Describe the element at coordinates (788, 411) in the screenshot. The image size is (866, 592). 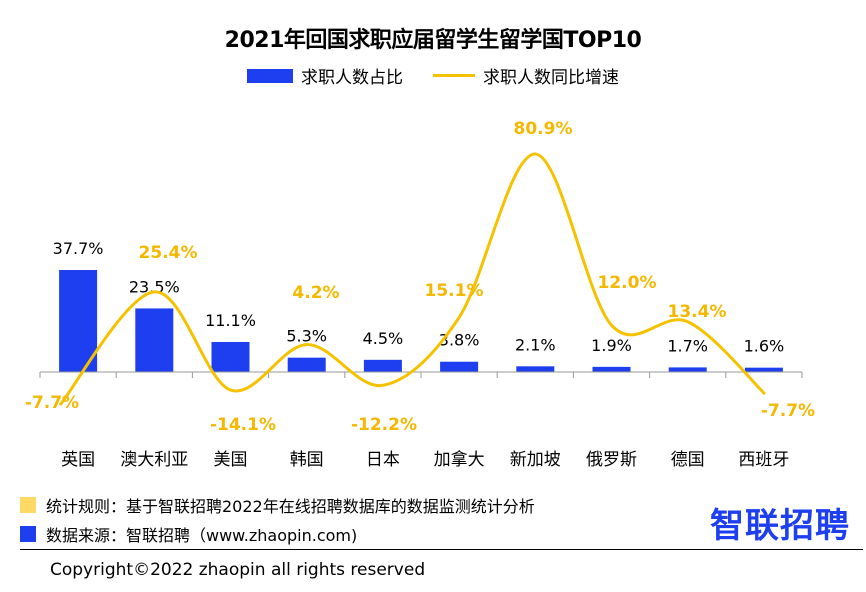
I see `line-value-label-9: -7.7%` at that location.